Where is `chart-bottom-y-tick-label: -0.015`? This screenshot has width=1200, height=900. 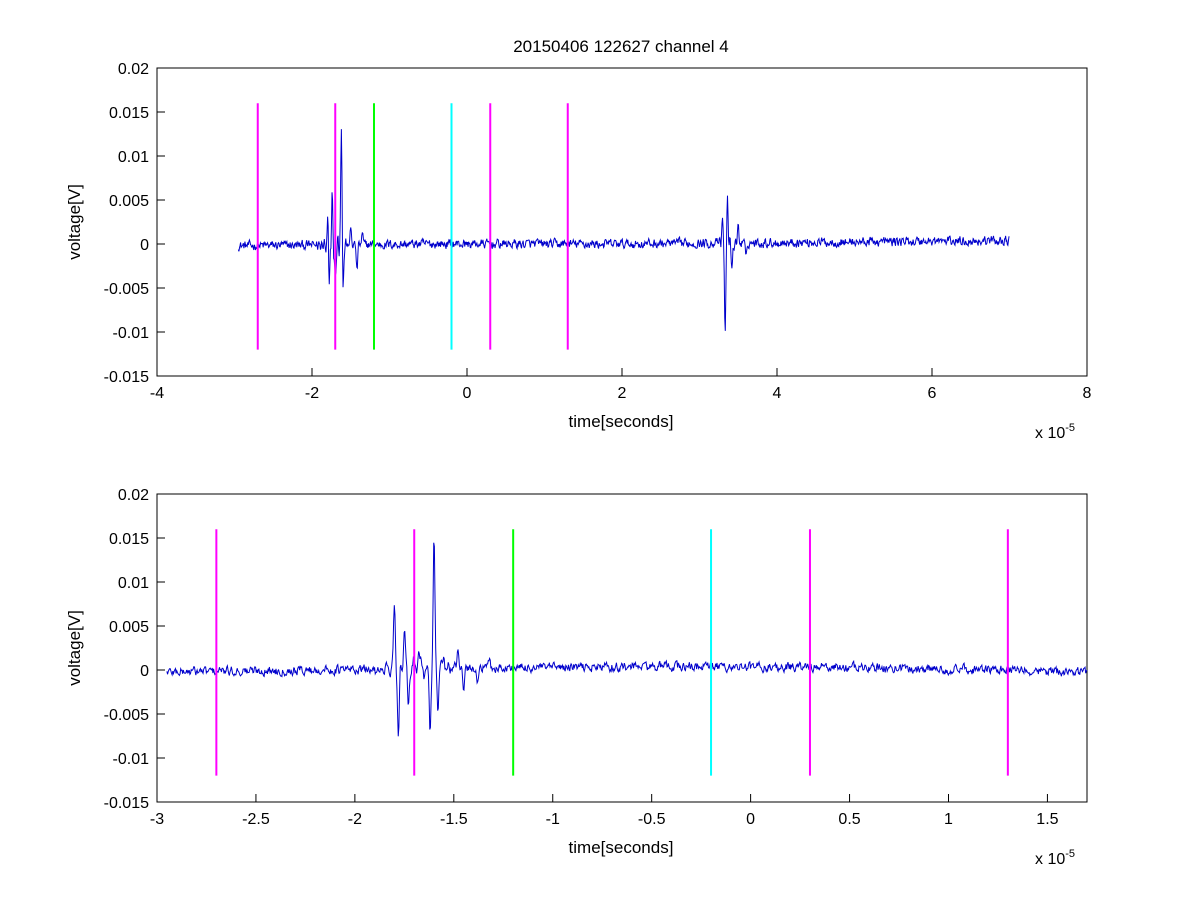
chart-bottom-y-tick-label: -0.015 is located at coordinates (126, 803).